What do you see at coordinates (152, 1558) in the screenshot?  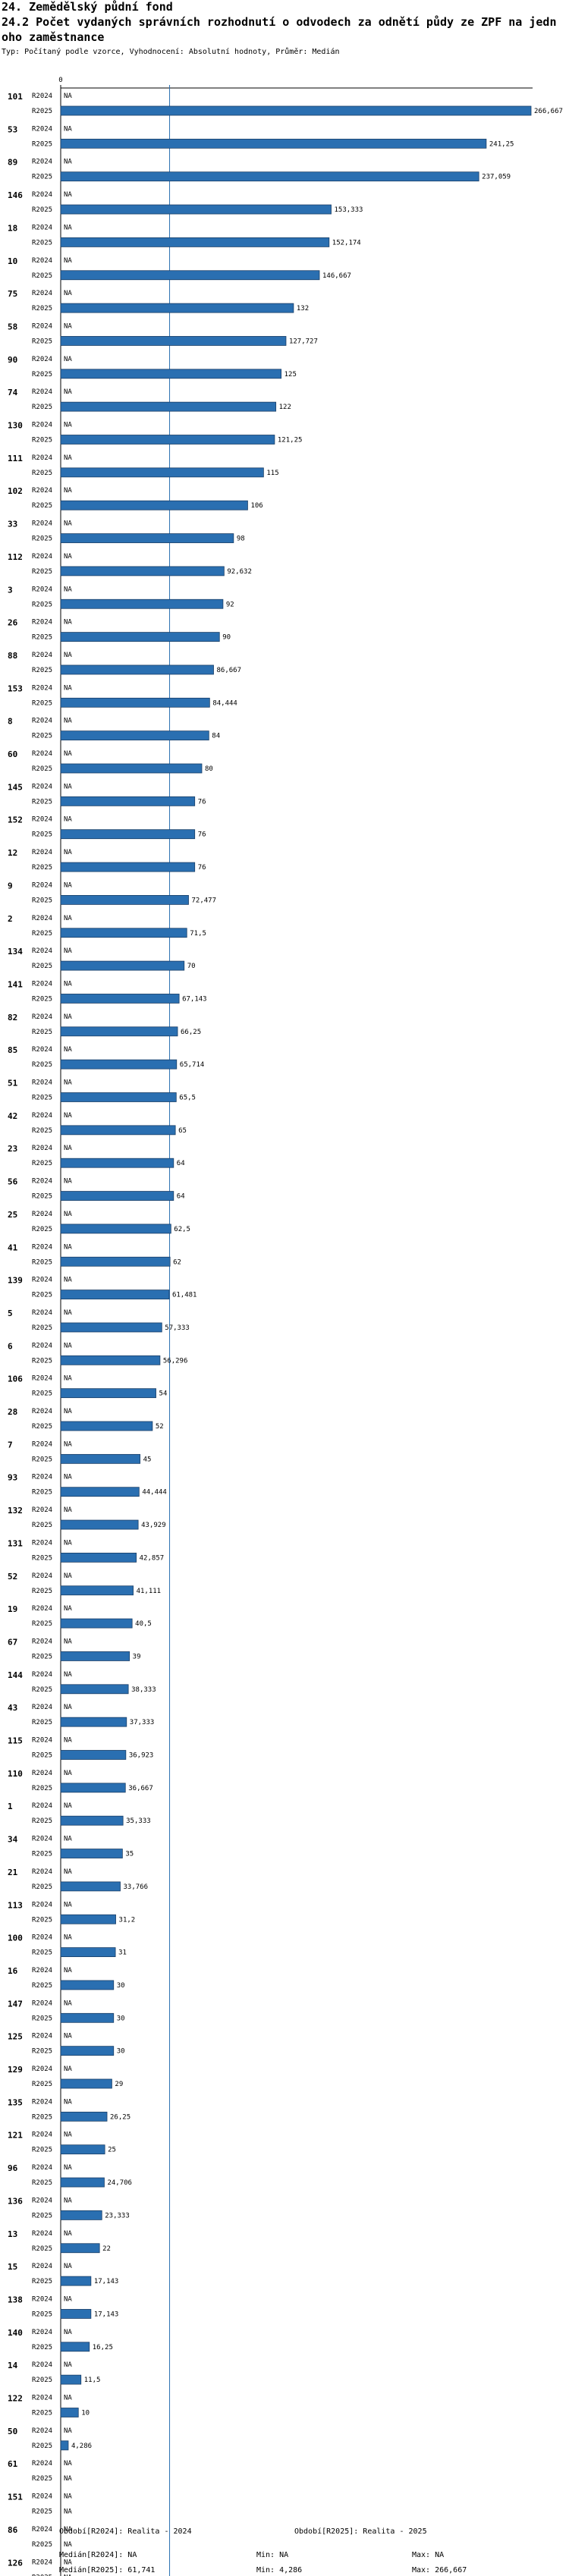 I see `value-label-r2025: 42,857` at bounding box center [152, 1558].